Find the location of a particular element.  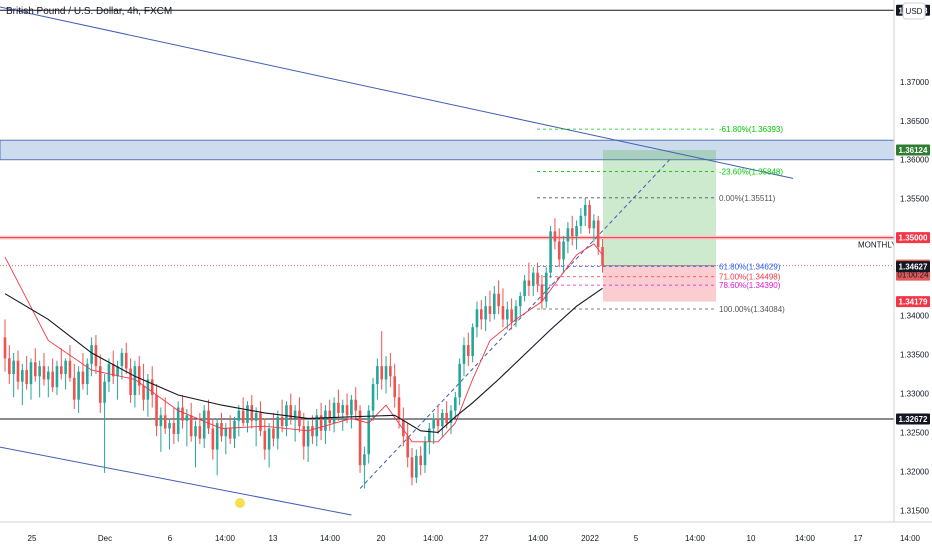

currency-label: USD is located at coordinates (914, 11).